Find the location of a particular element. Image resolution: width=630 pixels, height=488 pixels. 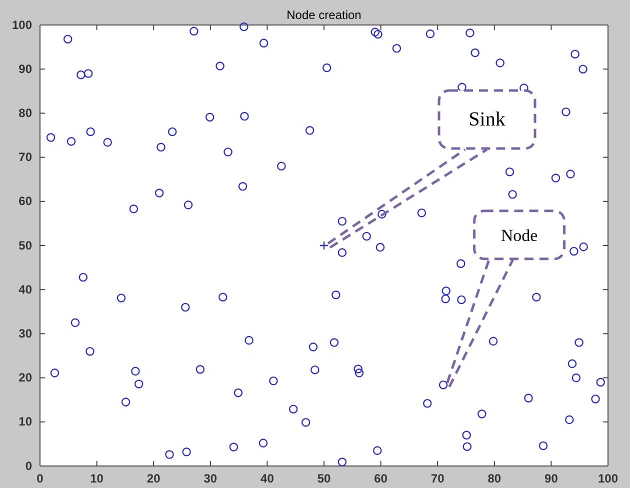

y-tick-label: 30 is located at coordinates (25, 333).